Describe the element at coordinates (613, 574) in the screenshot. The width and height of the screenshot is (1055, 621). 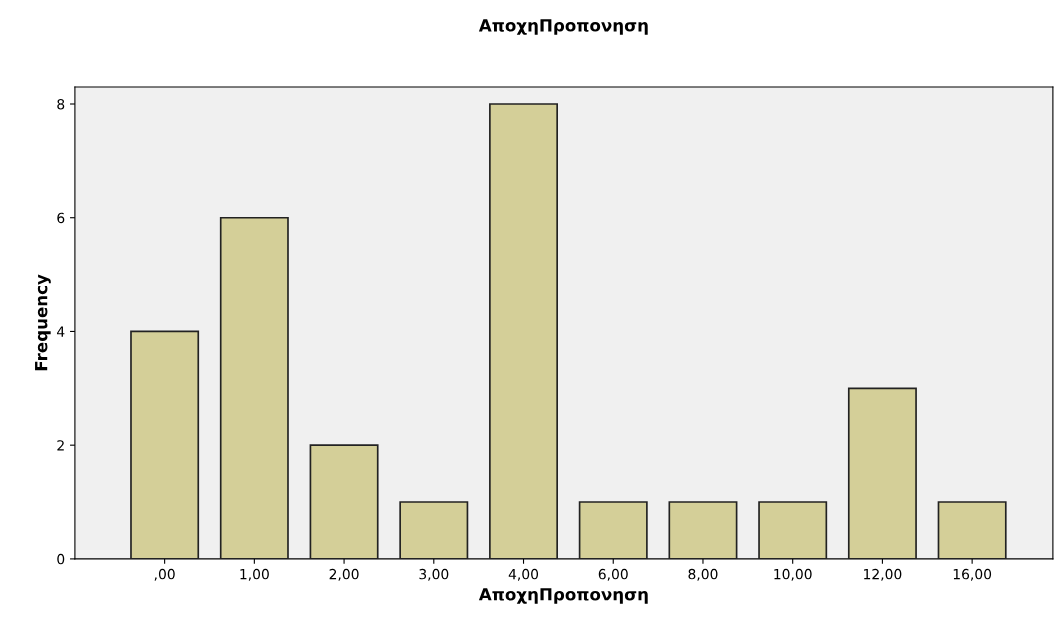
I see `x-tick-label: 6,00` at that location.